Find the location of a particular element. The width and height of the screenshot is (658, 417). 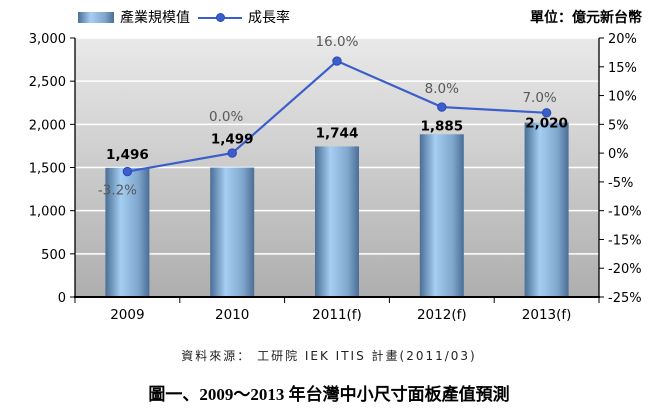

growth-value-label: 16.0% is located at coordinates (337, 42).